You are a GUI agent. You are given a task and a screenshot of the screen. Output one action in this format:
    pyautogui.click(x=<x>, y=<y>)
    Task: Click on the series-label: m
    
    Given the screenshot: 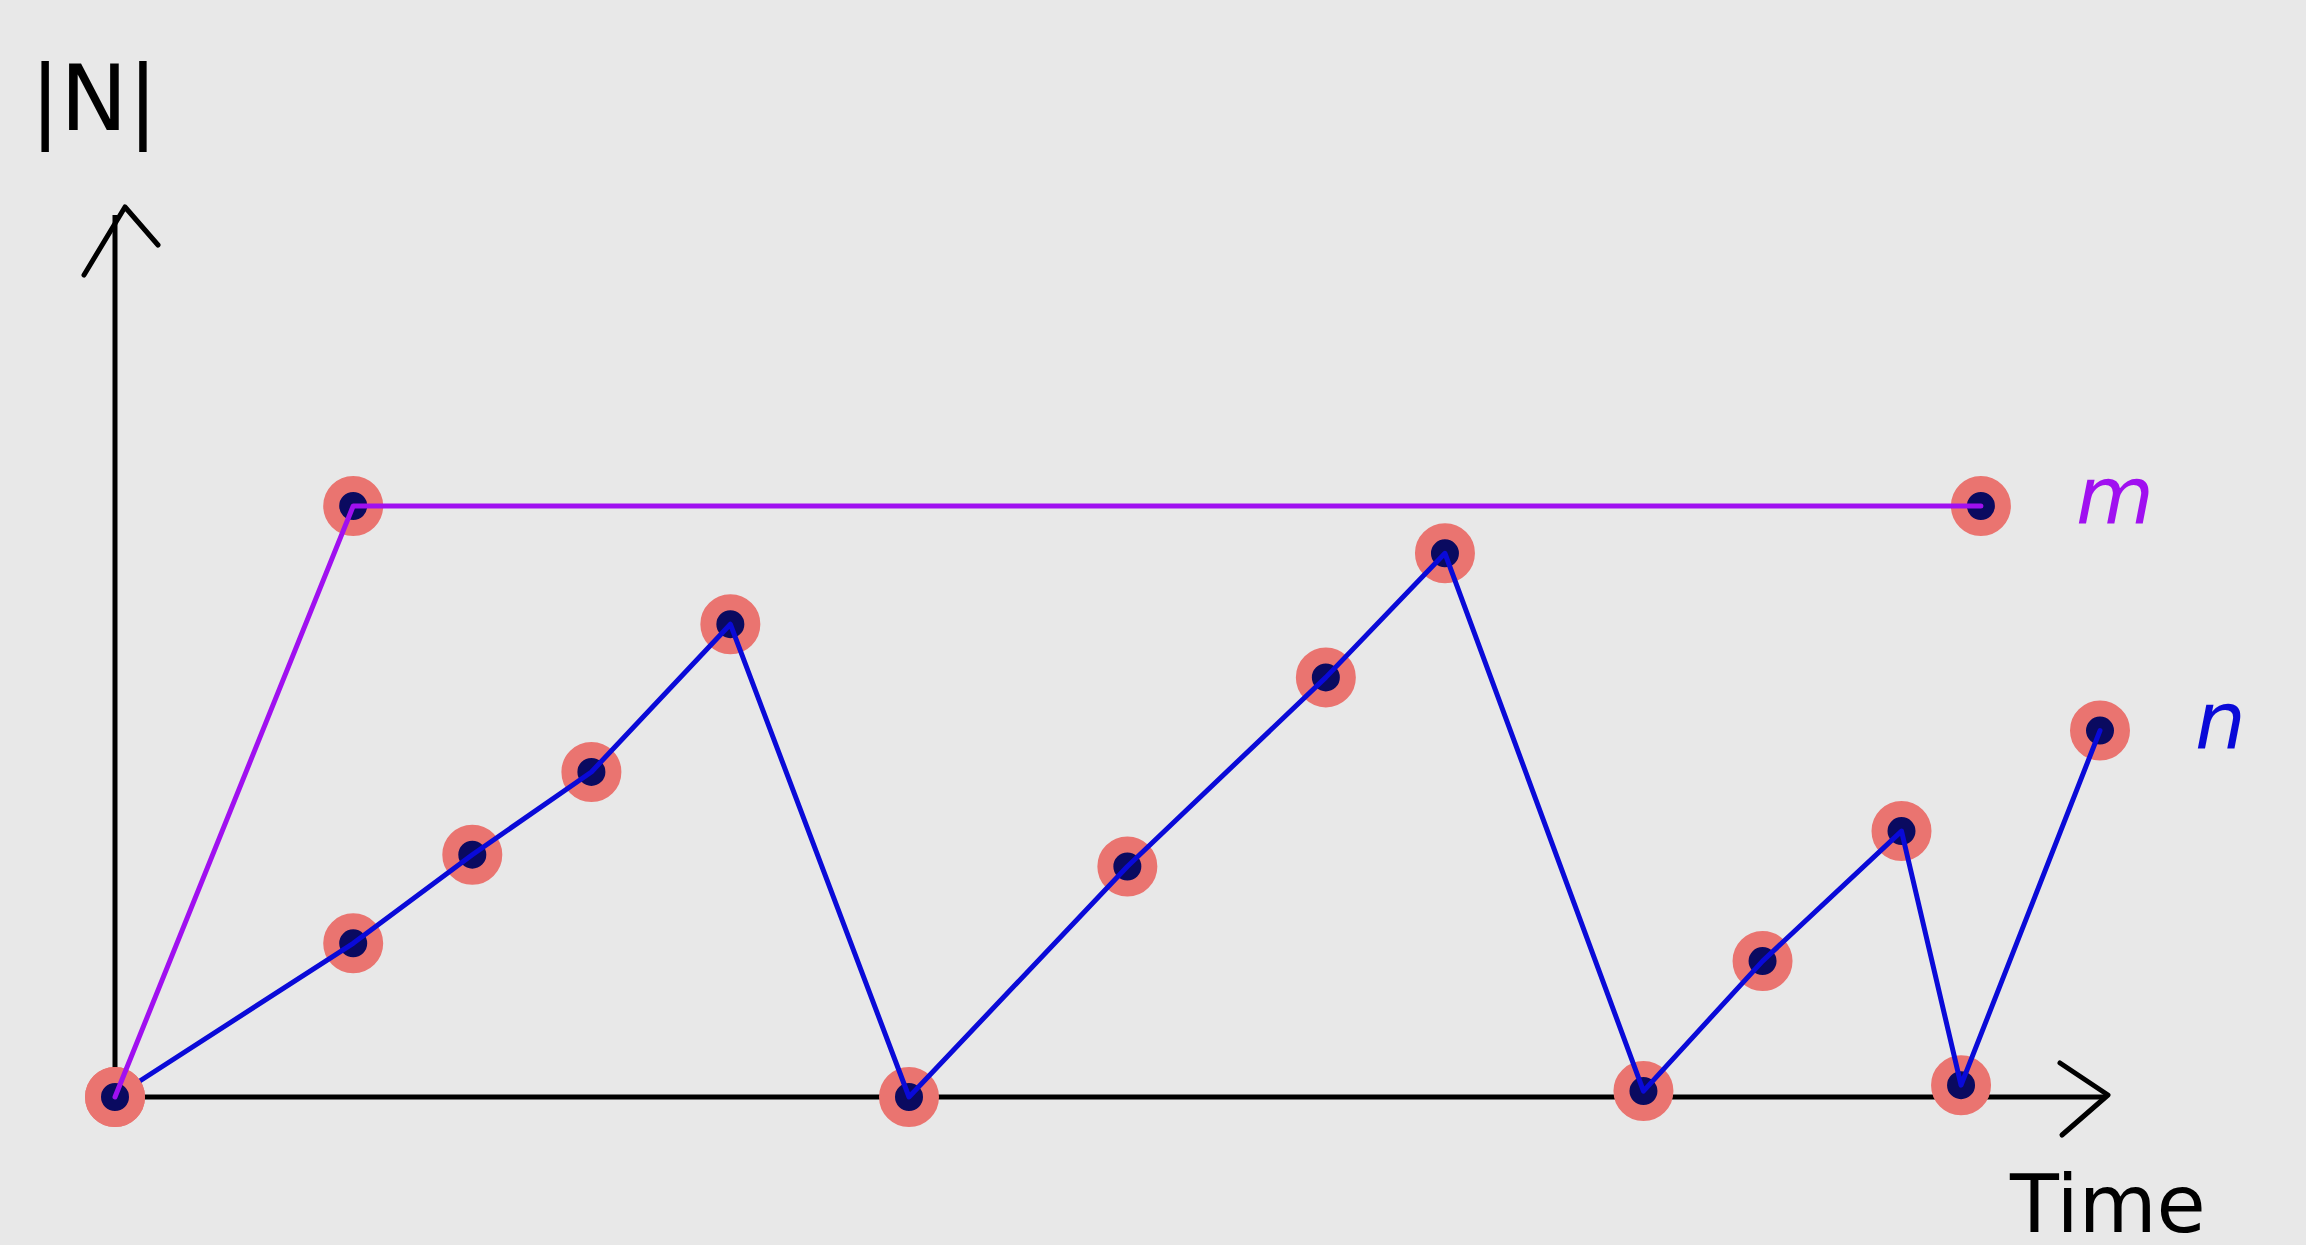 What is the action you would take?
    pyautogui.click(x=2114, y=496)
    